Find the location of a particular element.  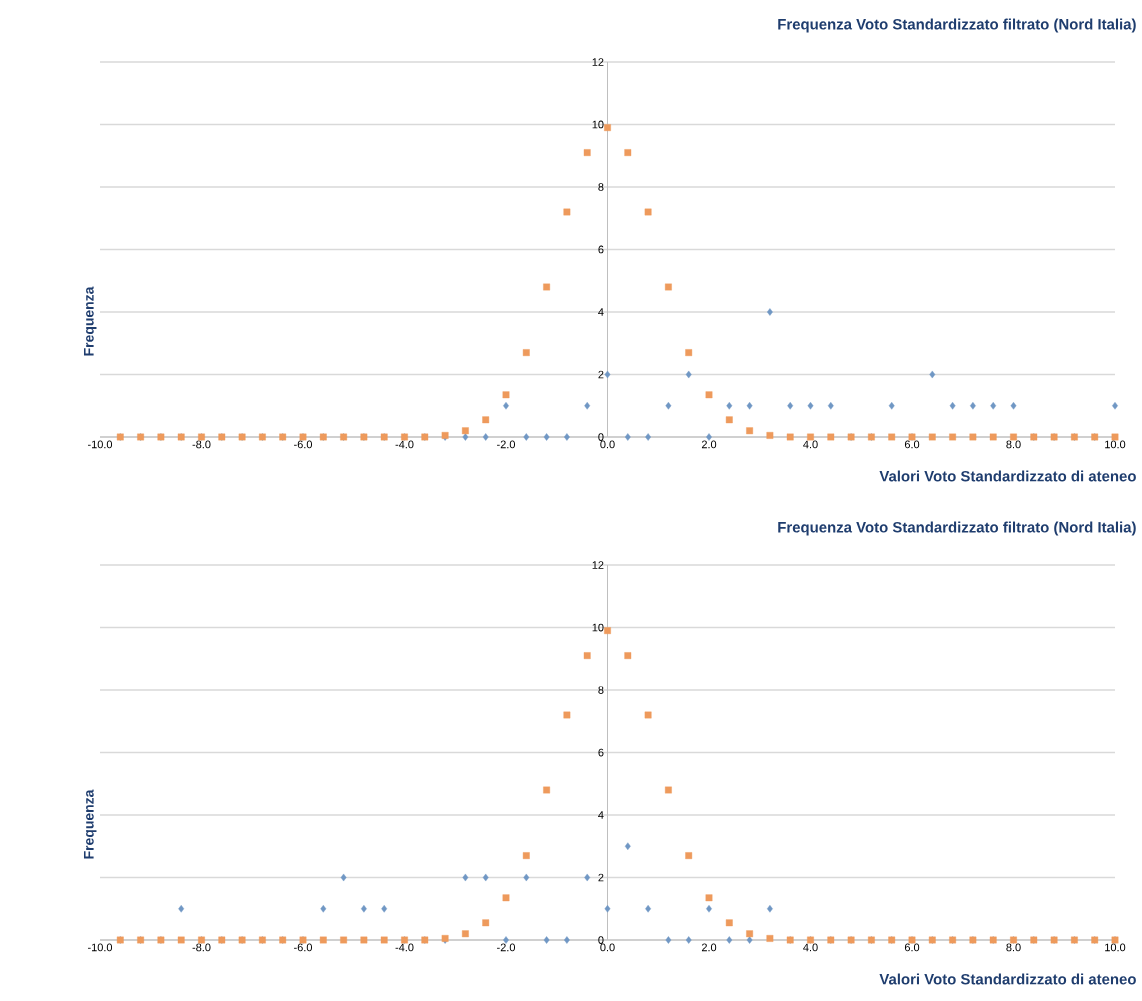

x-tick-label: 6.0 is located at coordinates (912, 947).